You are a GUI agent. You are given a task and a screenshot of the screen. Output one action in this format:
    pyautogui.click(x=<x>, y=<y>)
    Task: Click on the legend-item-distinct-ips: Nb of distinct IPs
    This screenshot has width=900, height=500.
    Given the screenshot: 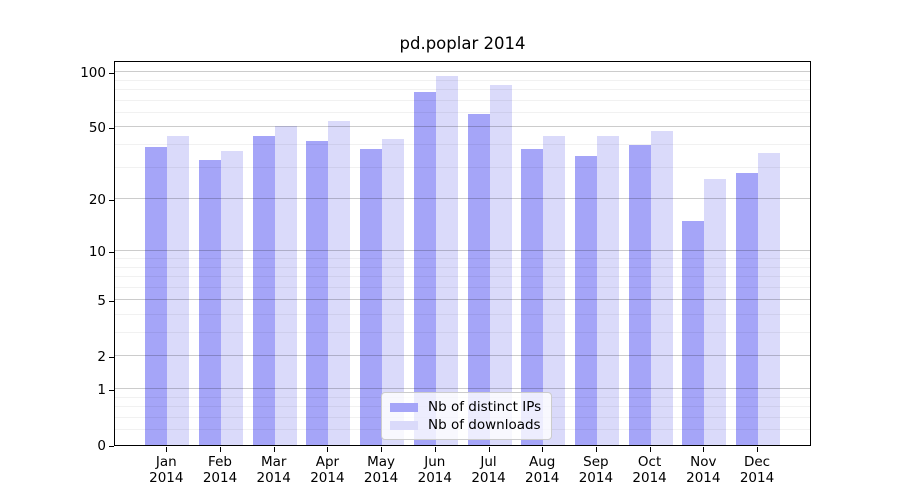 What is the action you would take?
    pyautogui.click(x=465, y=407)
    